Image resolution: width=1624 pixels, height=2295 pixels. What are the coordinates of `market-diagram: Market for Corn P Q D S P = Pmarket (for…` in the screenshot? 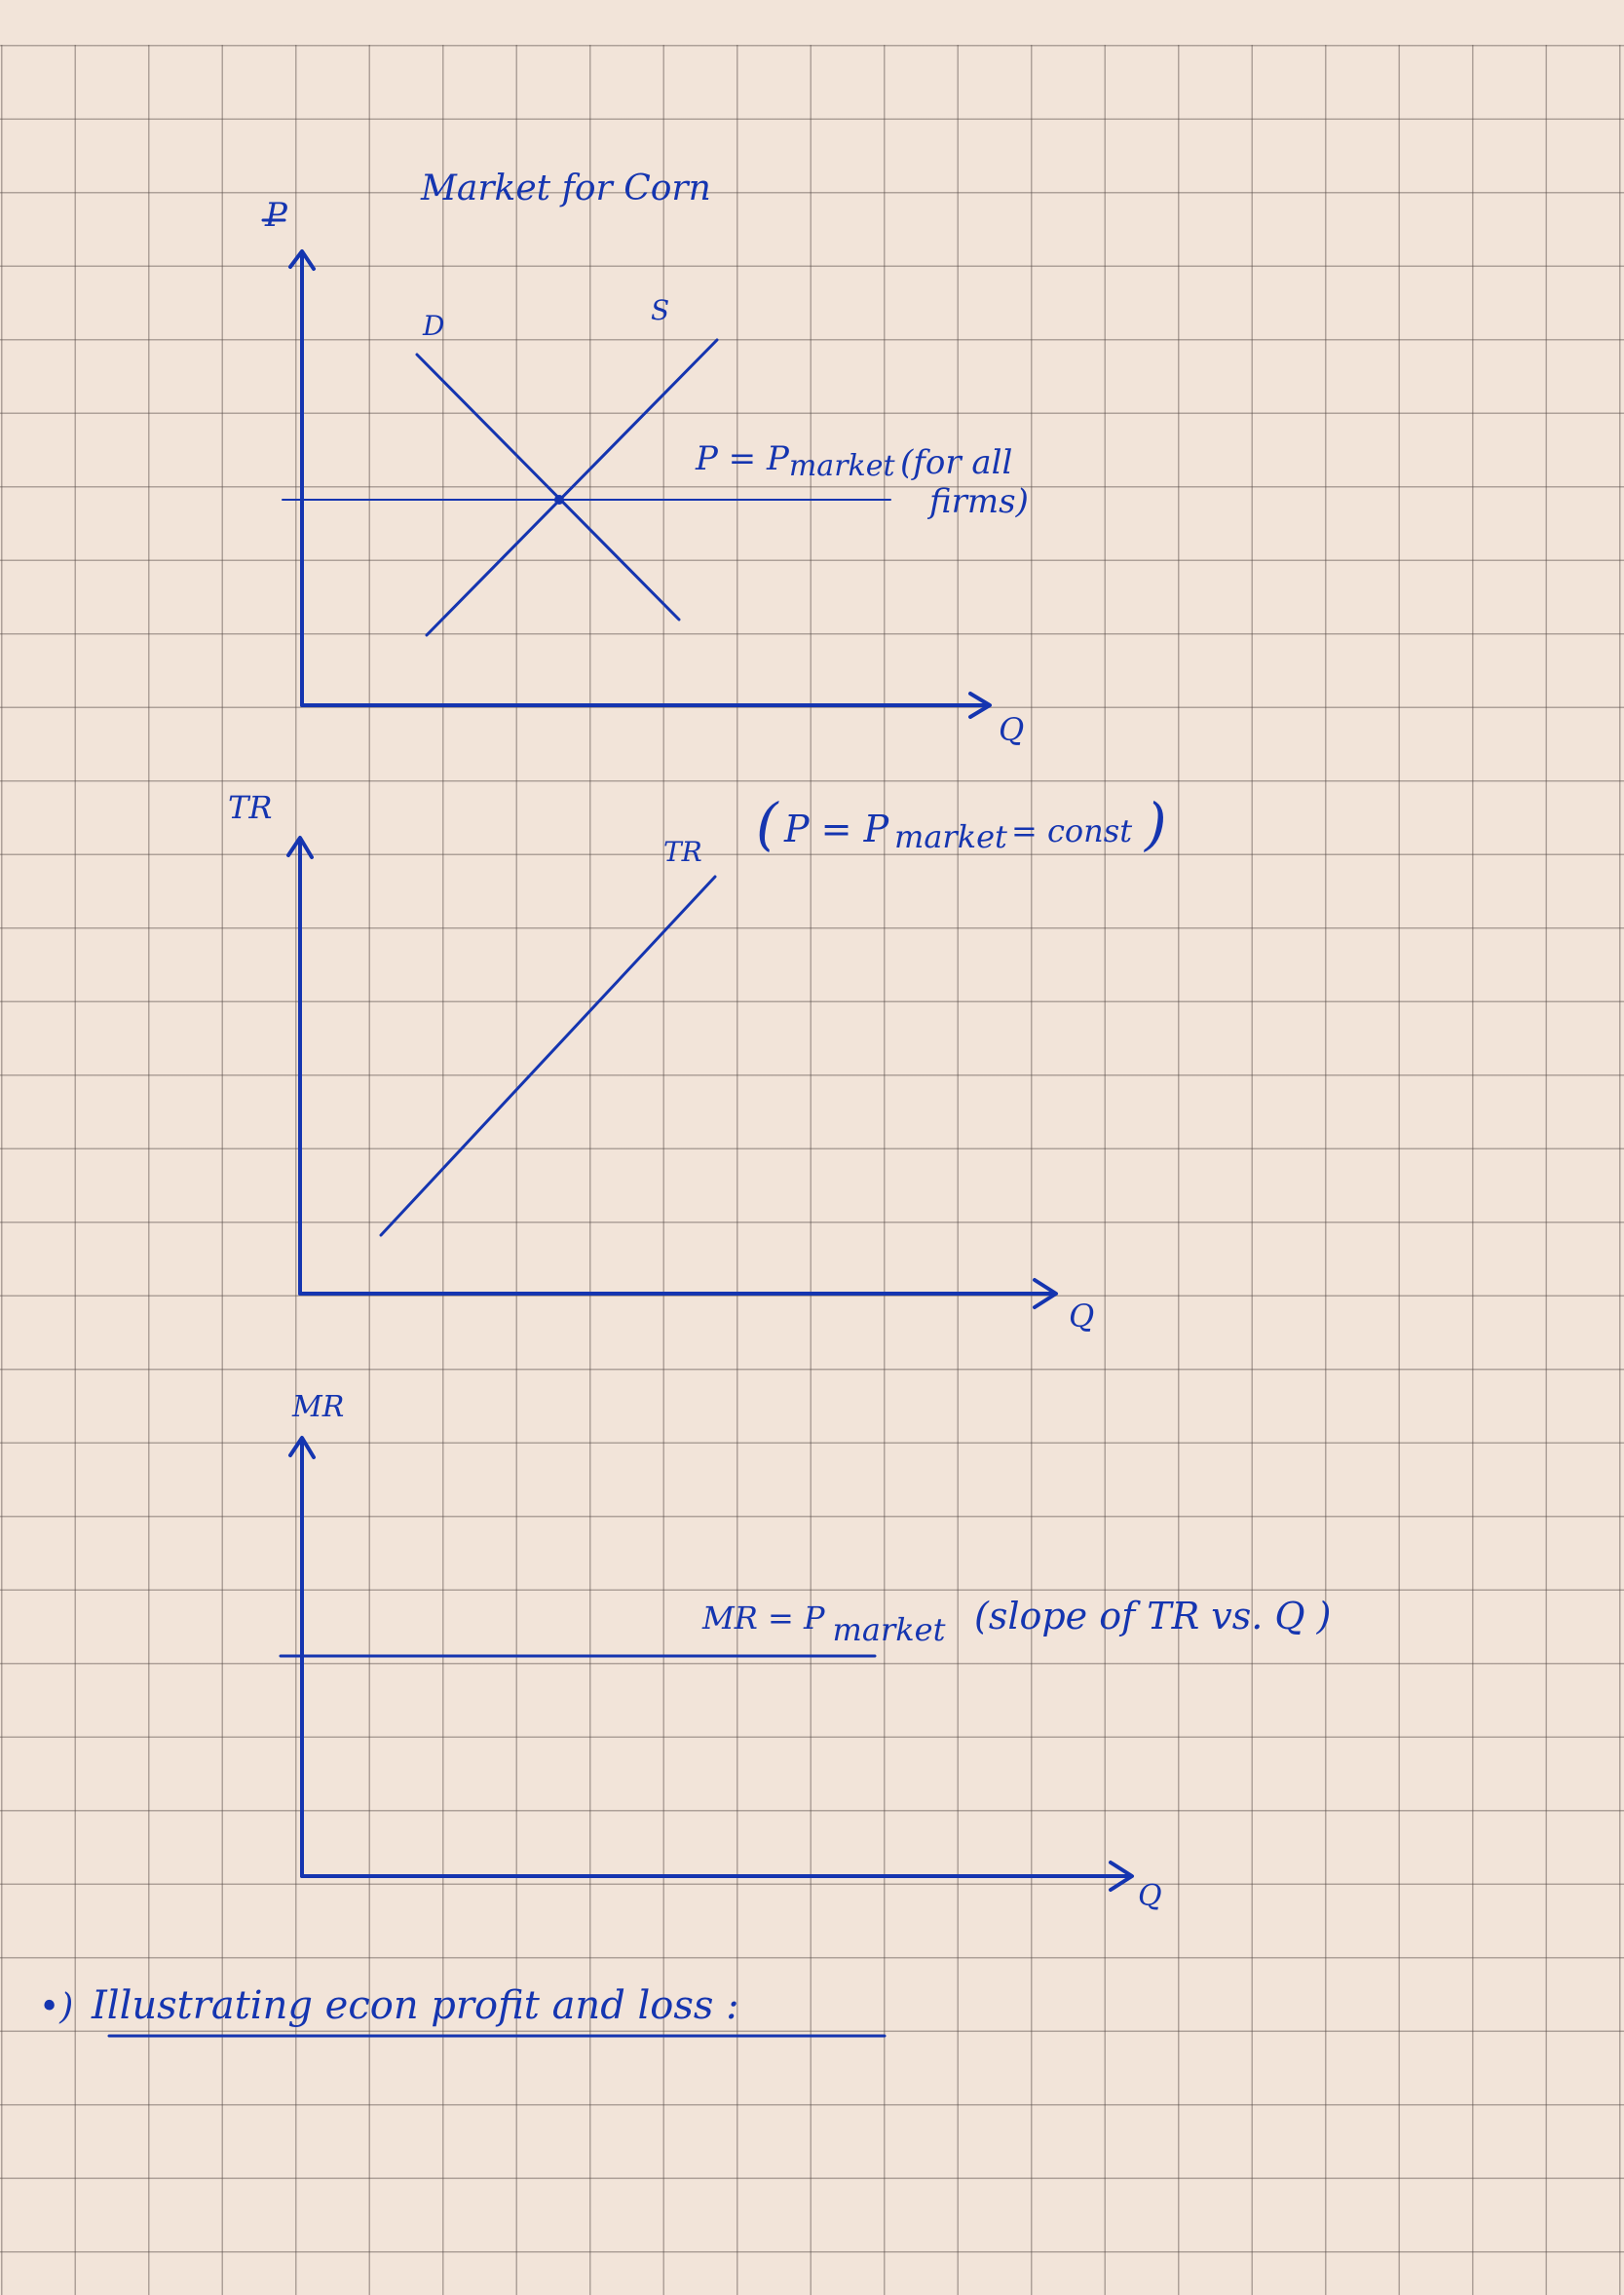 It's located at (645, 458).